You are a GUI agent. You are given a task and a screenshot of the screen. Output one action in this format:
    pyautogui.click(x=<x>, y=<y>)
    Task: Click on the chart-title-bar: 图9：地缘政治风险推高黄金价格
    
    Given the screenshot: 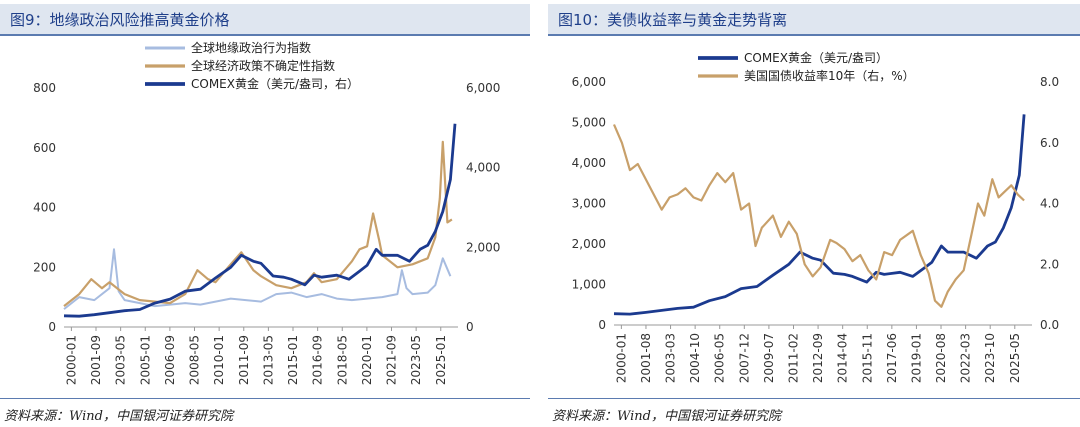 What is the action you would take?
    pyautogui.click(x=265, y=20)
    